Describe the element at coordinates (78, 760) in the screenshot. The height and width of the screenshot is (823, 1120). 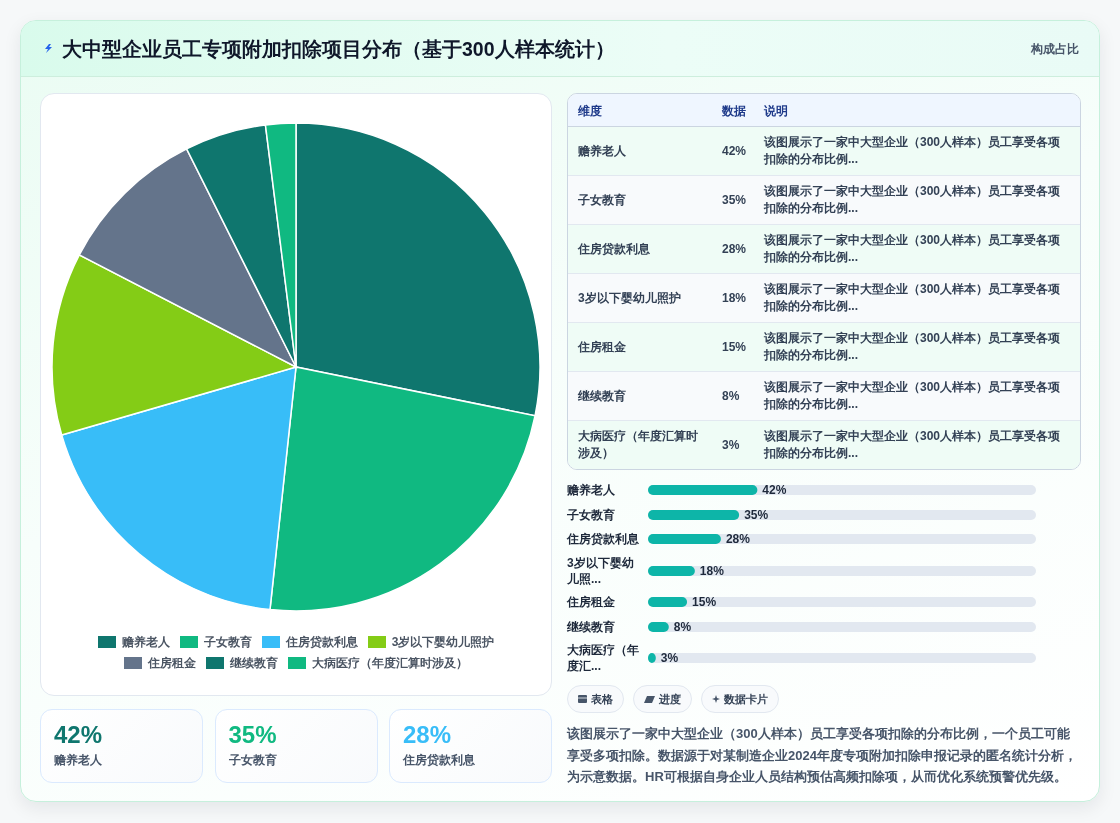
I see `text: 赡养老人` at that location.